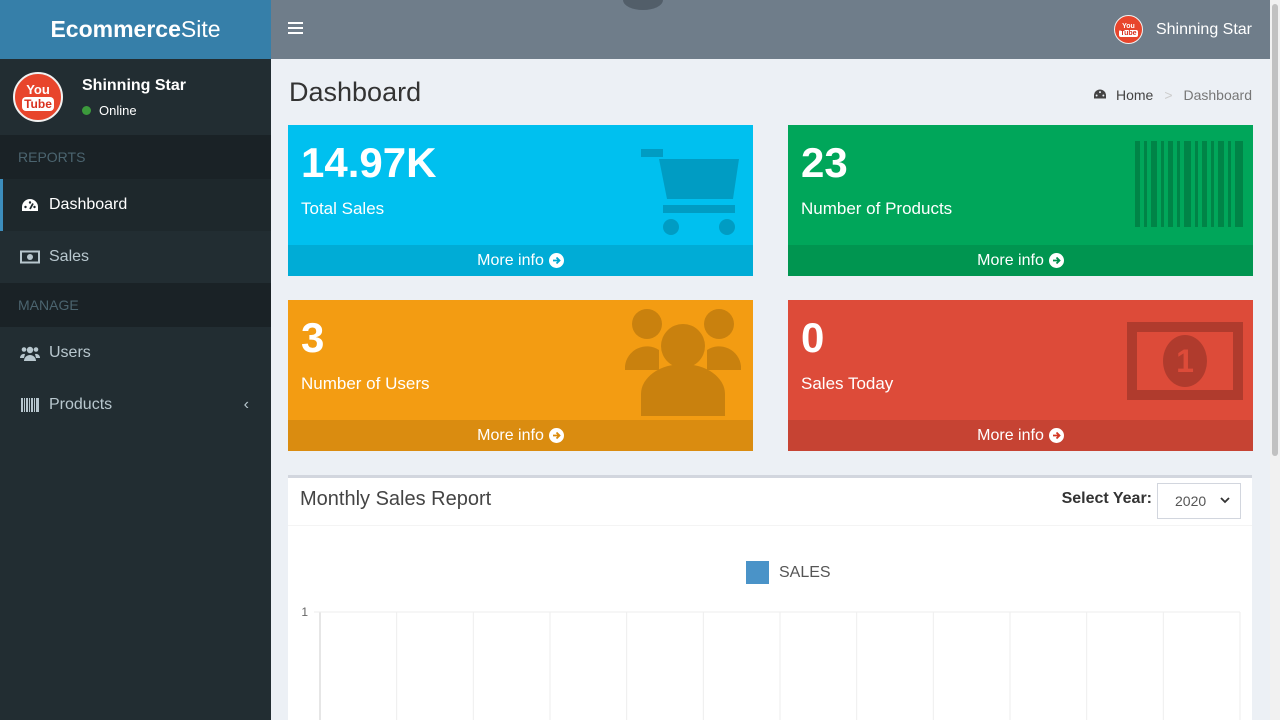 This screenshot has width=1280, height=720. Describe the element at coordinates (30, 257) in the screenshot. I see `money-icon` at that location.